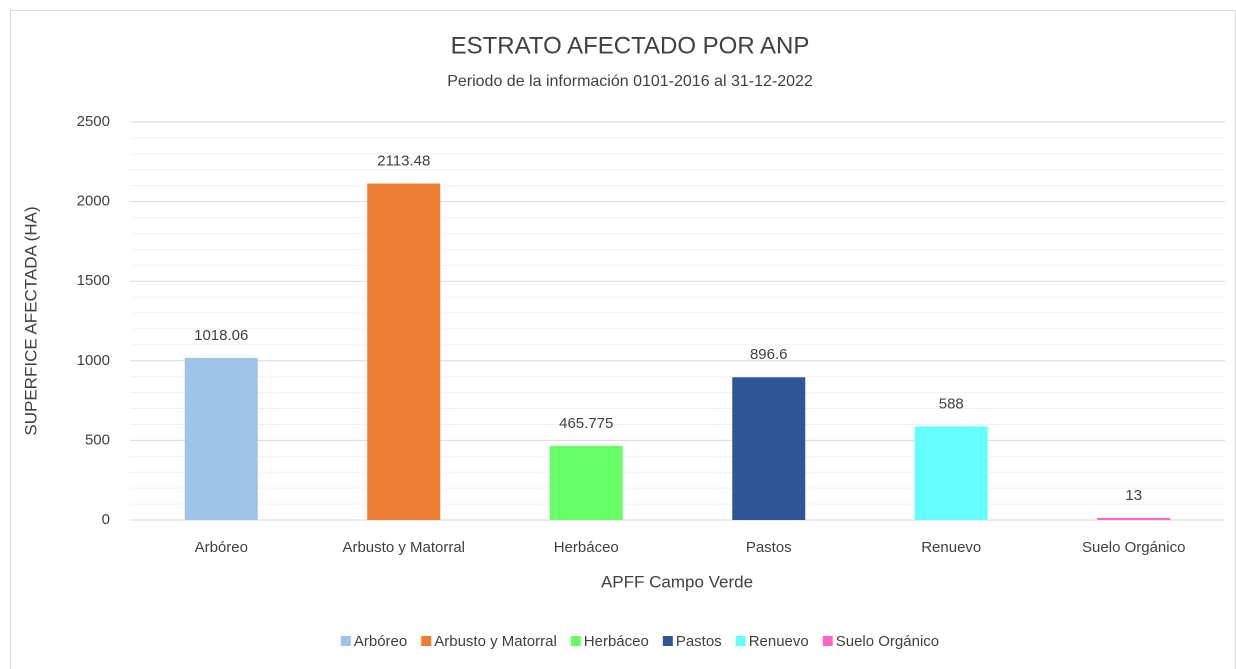 The image size is (1236, 669). Describe the element at coordinates (887, 641) in the screenshot. I see `legend-label: Suelo Orgánico` at that location.